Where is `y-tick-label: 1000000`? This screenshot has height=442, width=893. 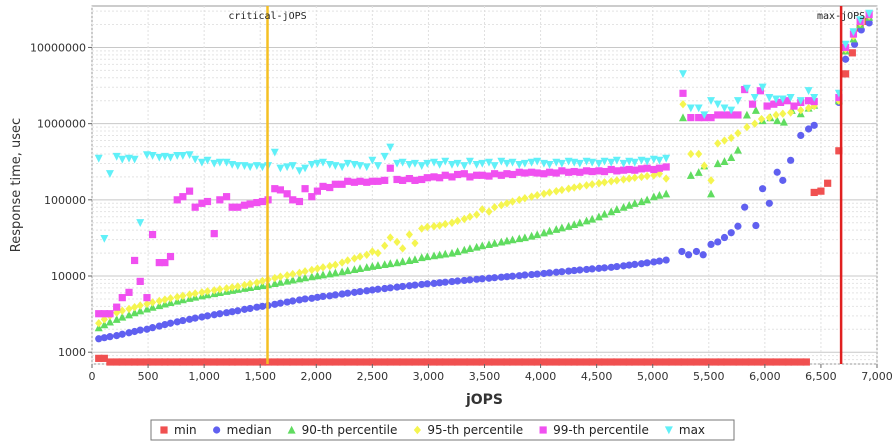 y-tick-label: 1000000 is located at coordinates (61, 124).